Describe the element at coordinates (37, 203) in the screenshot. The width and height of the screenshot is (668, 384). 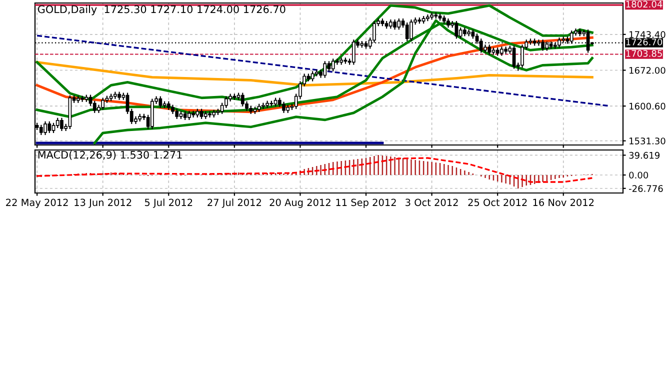
I see `x-tick-label: 22 May 2012` at that location.